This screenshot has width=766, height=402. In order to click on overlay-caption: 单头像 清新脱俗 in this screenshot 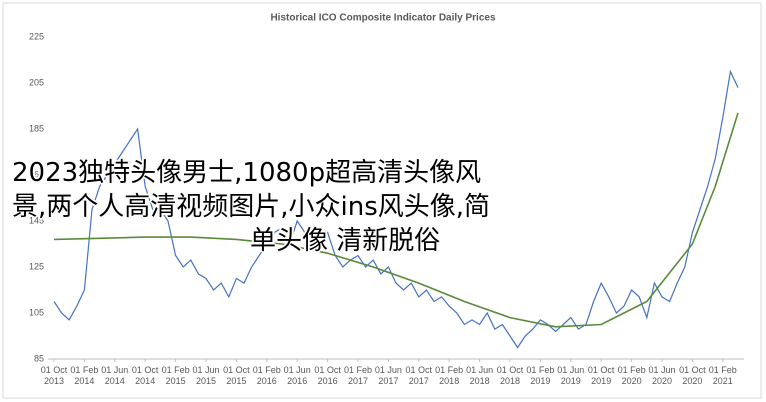, I will do `click(345, 241)`.